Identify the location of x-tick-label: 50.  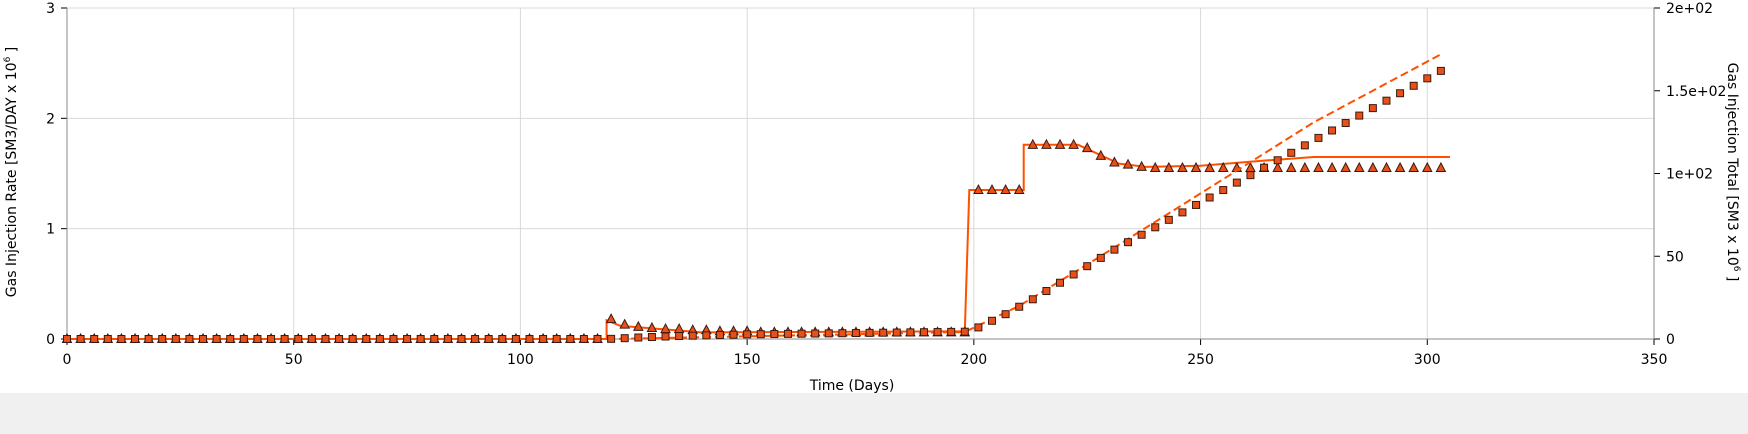
(294, 360).